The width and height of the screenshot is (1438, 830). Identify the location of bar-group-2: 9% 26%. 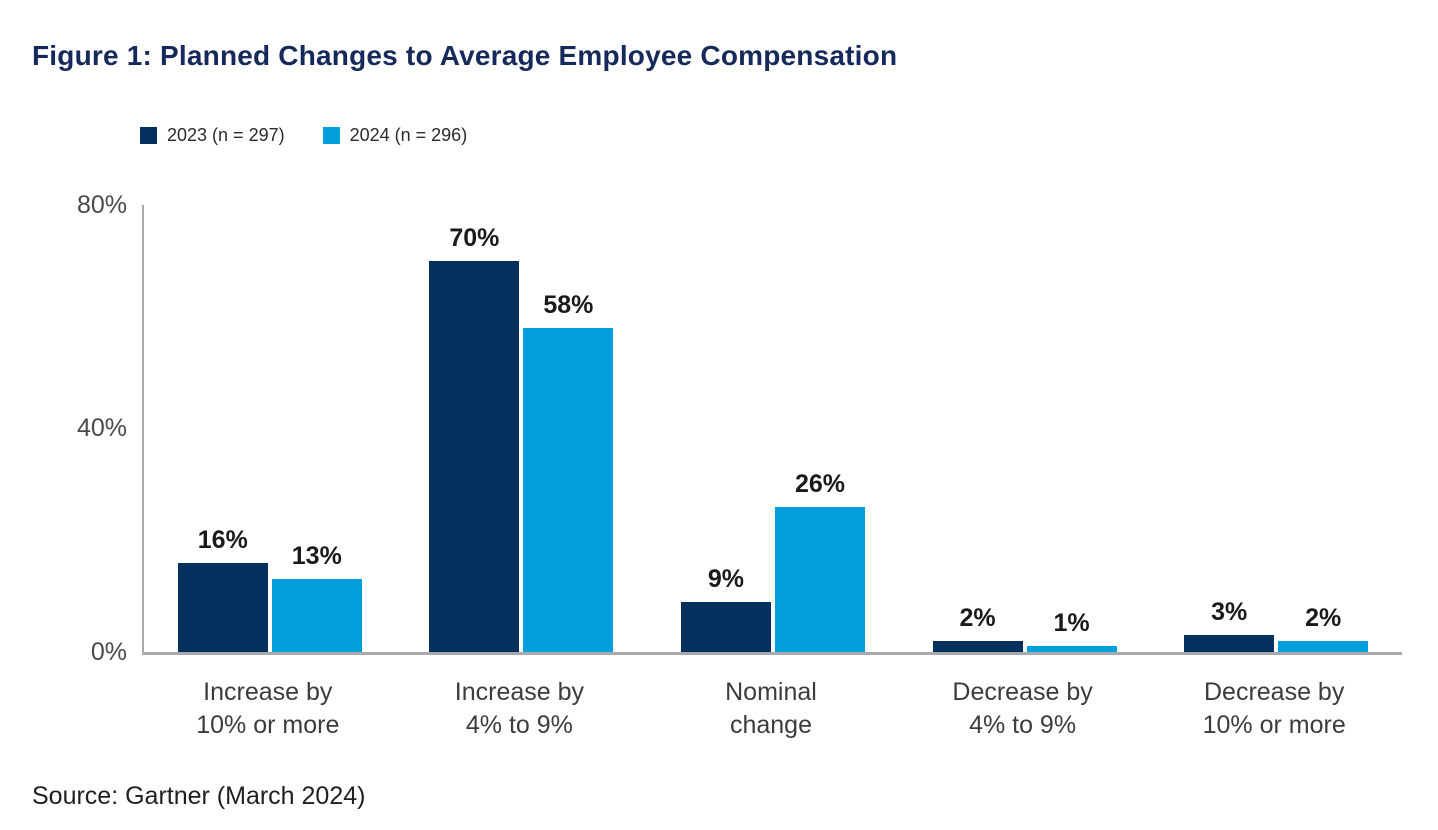
(773, 428).